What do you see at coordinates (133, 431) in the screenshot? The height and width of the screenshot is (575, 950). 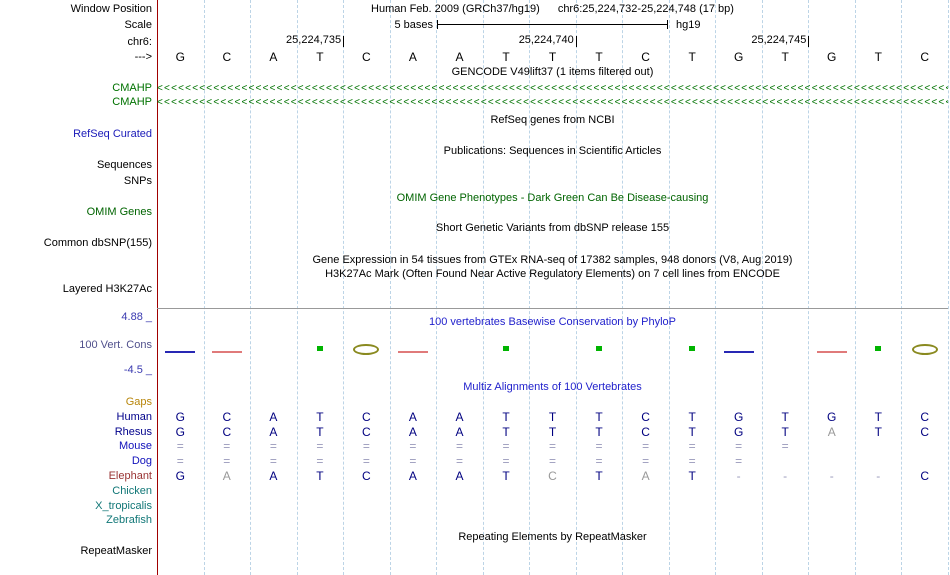 I see `species-label-rhesus: Rhesus` at bounding box center [133, 431].